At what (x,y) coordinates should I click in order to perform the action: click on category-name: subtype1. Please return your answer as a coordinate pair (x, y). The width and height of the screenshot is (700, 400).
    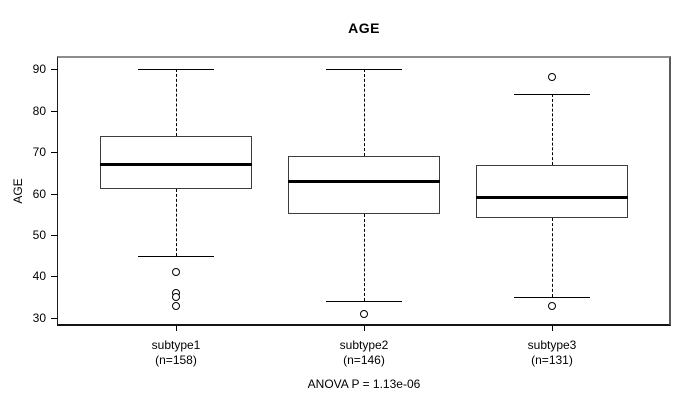
    Looking at the image, I should click on (176, 345).